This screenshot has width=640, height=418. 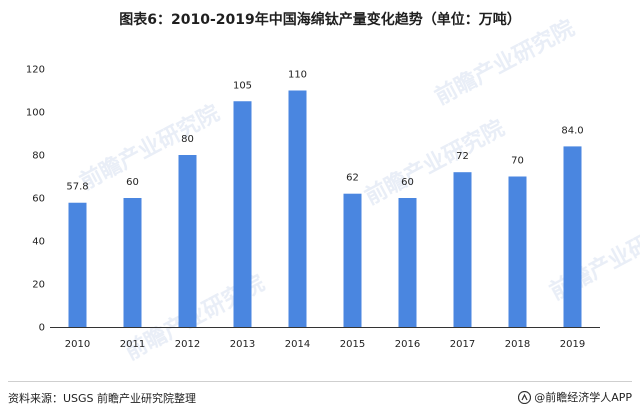 I want to click on bar-value-label: 110, so click(x=297, y=75).